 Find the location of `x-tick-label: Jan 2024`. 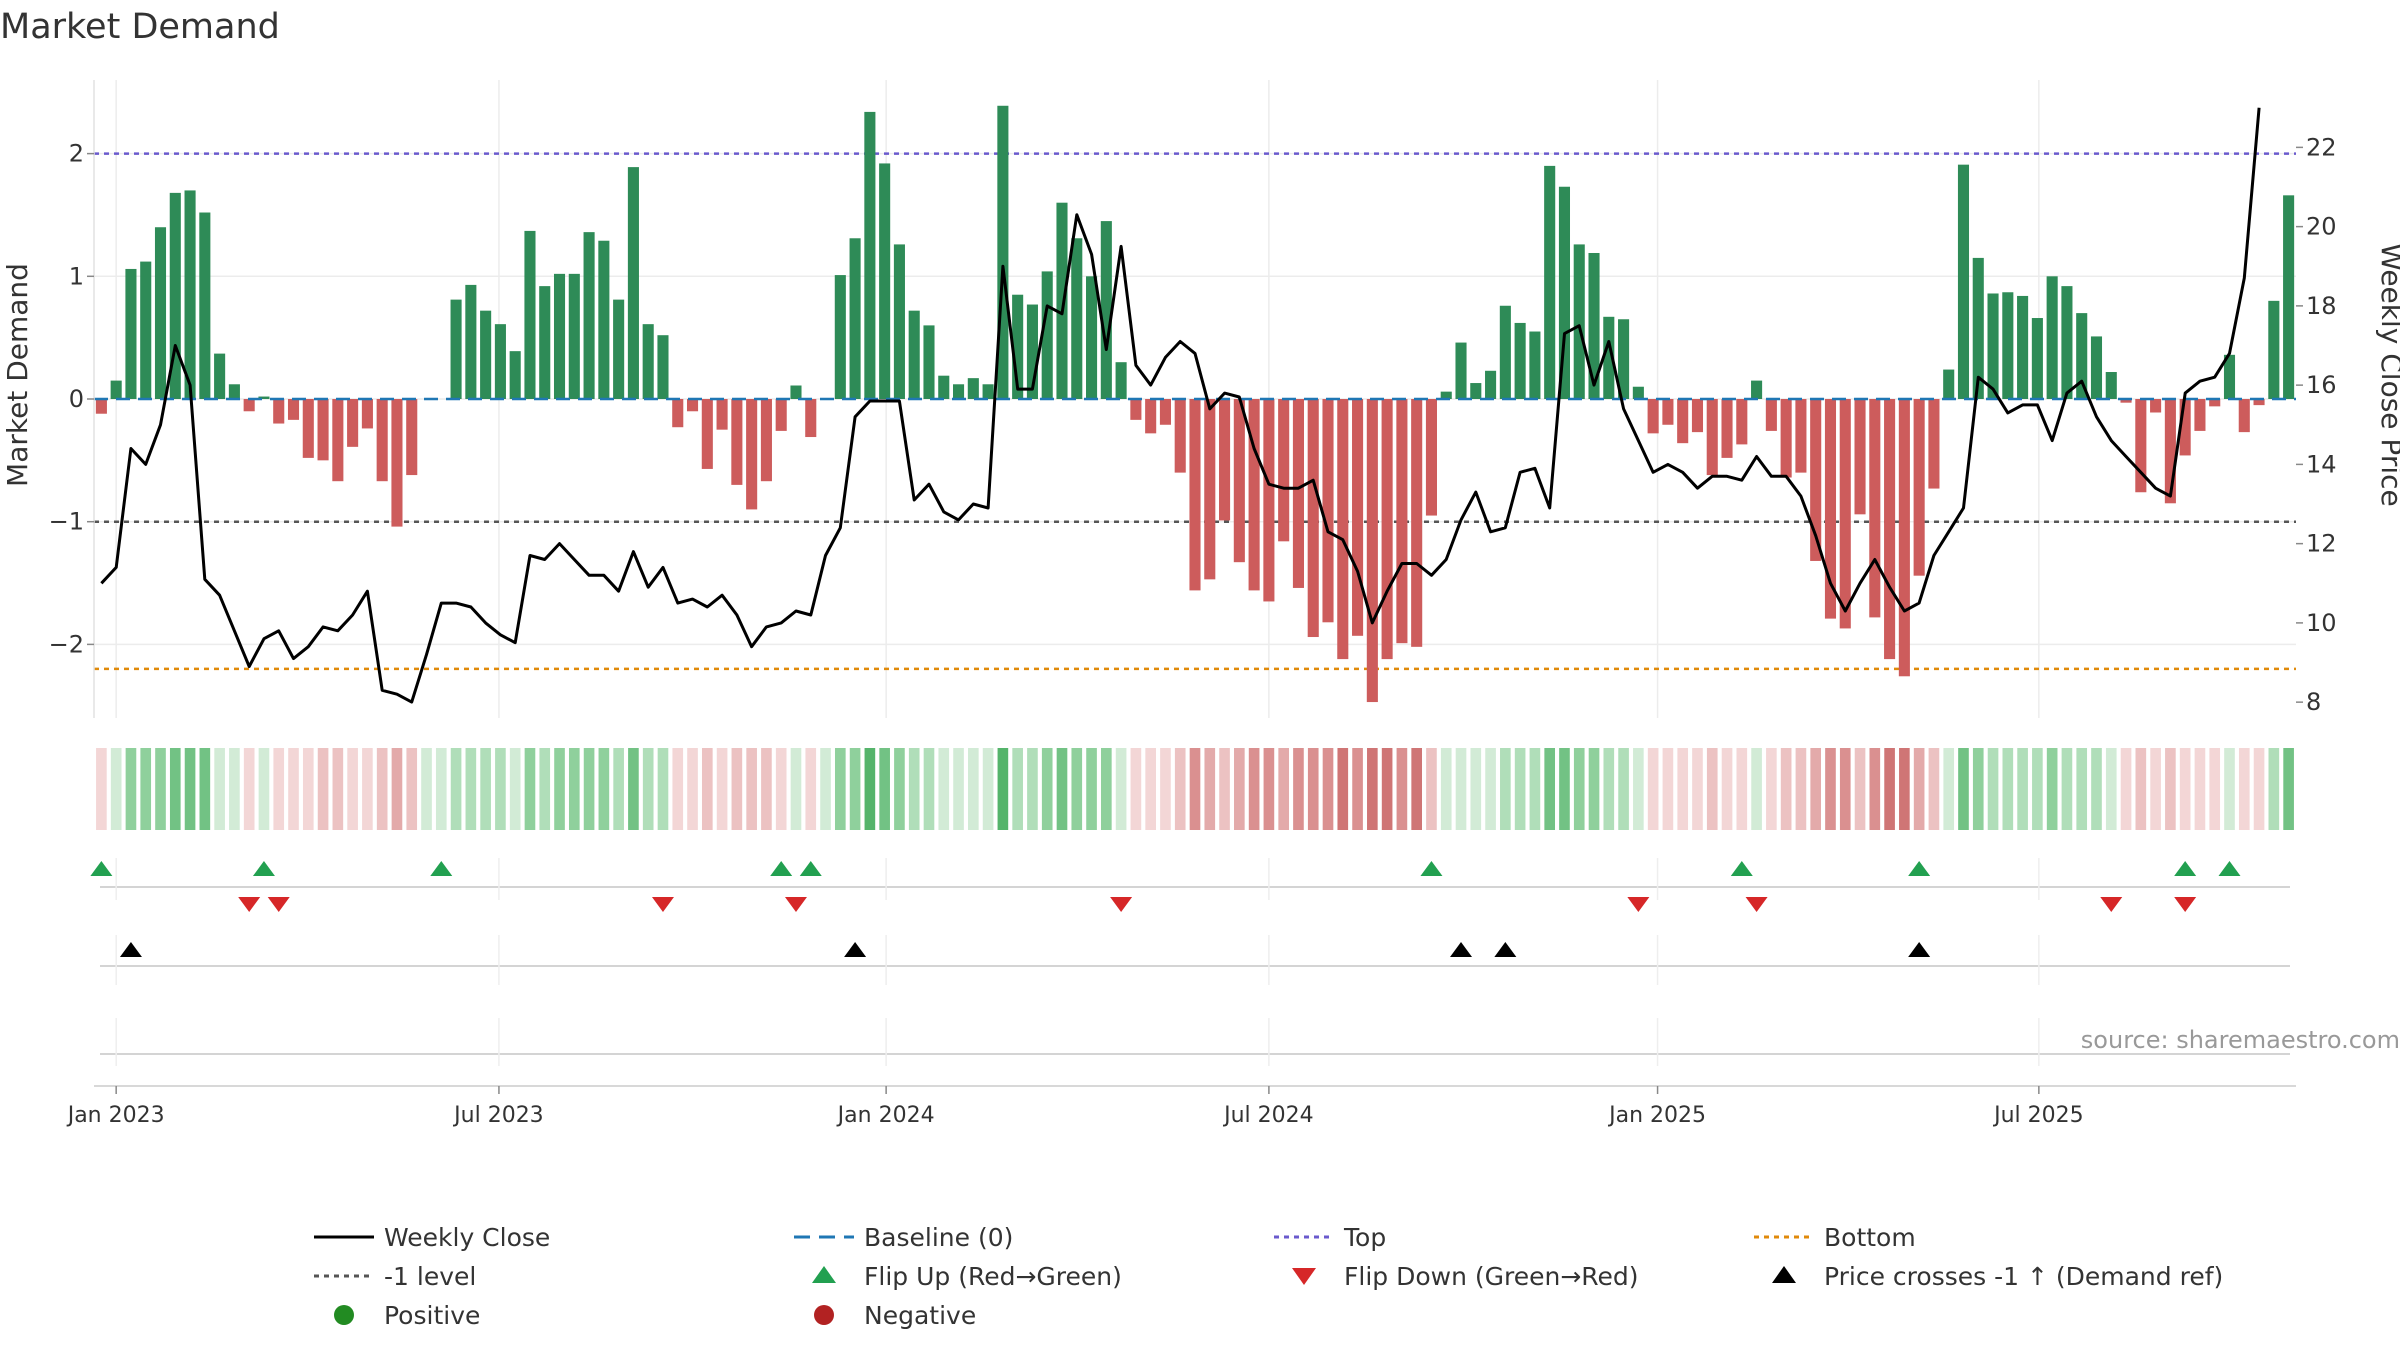

x-tick-label: Jan 2024 is located at coordinates (885, 1115).